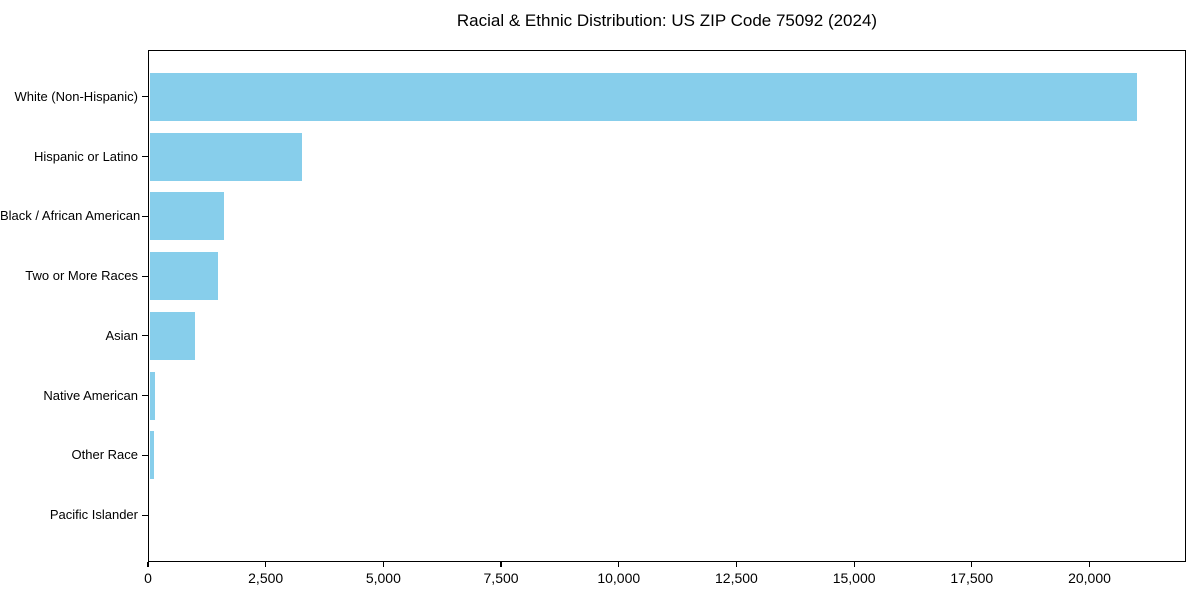 Image resolution: width=1200 pixels, height=600 pixels. I want to click on y-tick-label: Two or More Races, so click(81, 276).